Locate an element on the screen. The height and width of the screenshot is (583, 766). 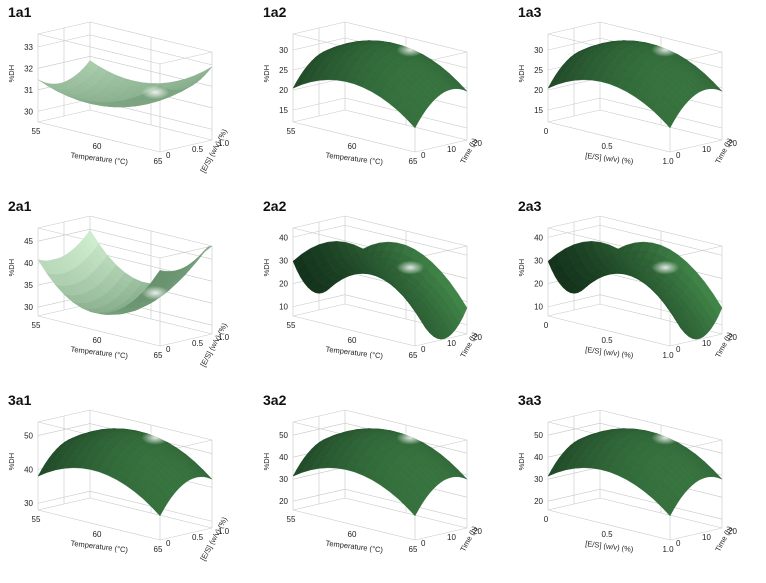
z-tick-label: 35 is located at coordinates (28, 285).